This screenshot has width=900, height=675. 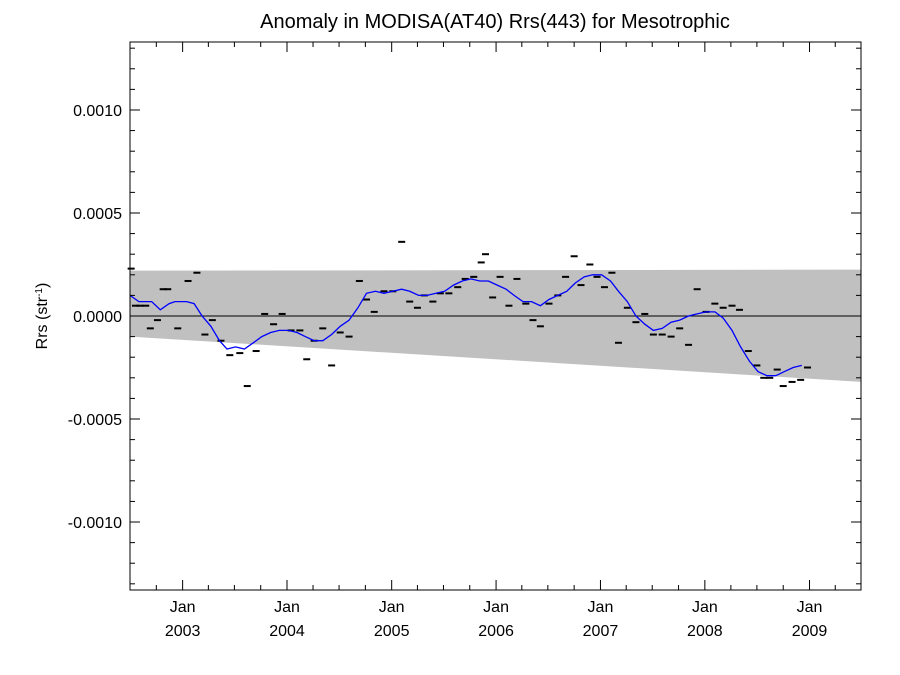 I want to click on y-tick-label: -0.0005, so click(x=95, y=420).